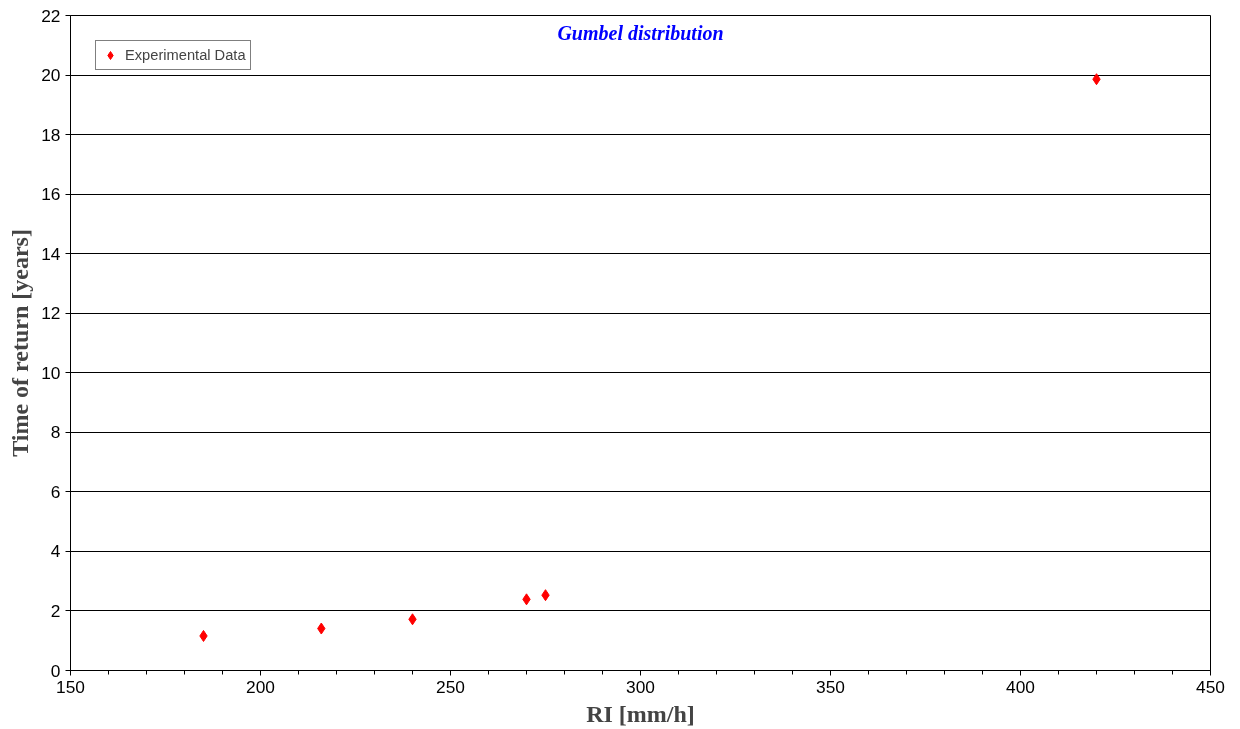 The image size is (1240, 729). I want to click on y-tick-label: 8, so click(55, 432).